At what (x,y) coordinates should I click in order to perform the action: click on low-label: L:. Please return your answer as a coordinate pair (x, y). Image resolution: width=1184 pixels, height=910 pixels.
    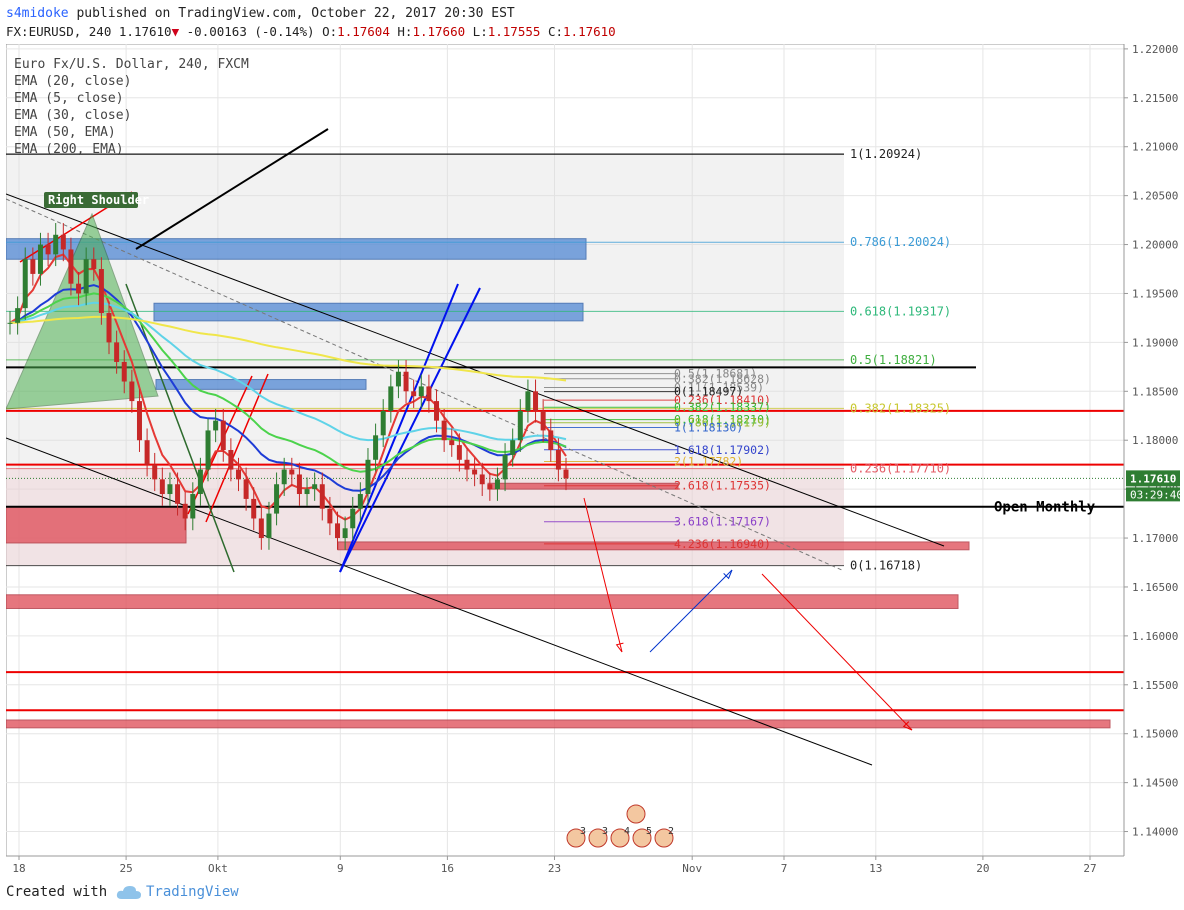
    Looking at the image, I should click on (480, 31).